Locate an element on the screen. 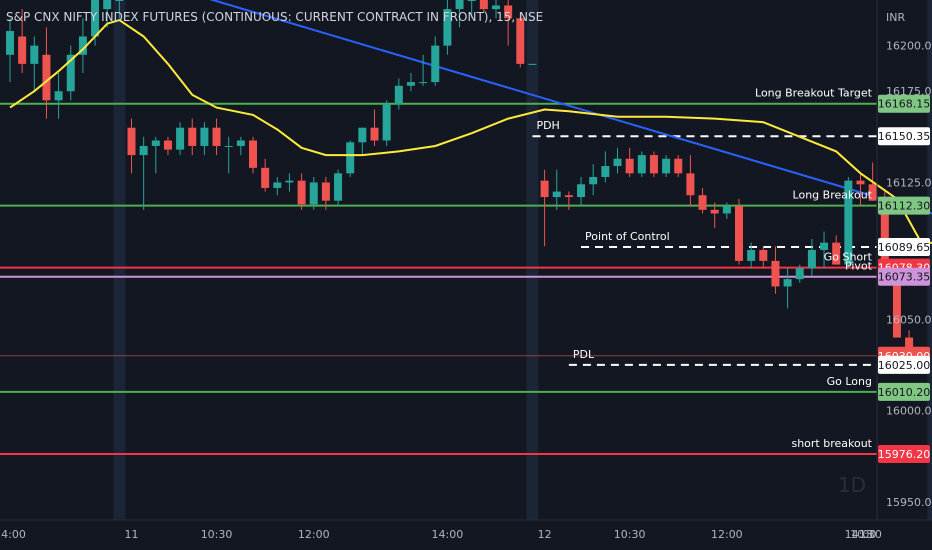 The image size is (932, 550). y-tick-label: 15950.00 is located at coordinates (909, 502).